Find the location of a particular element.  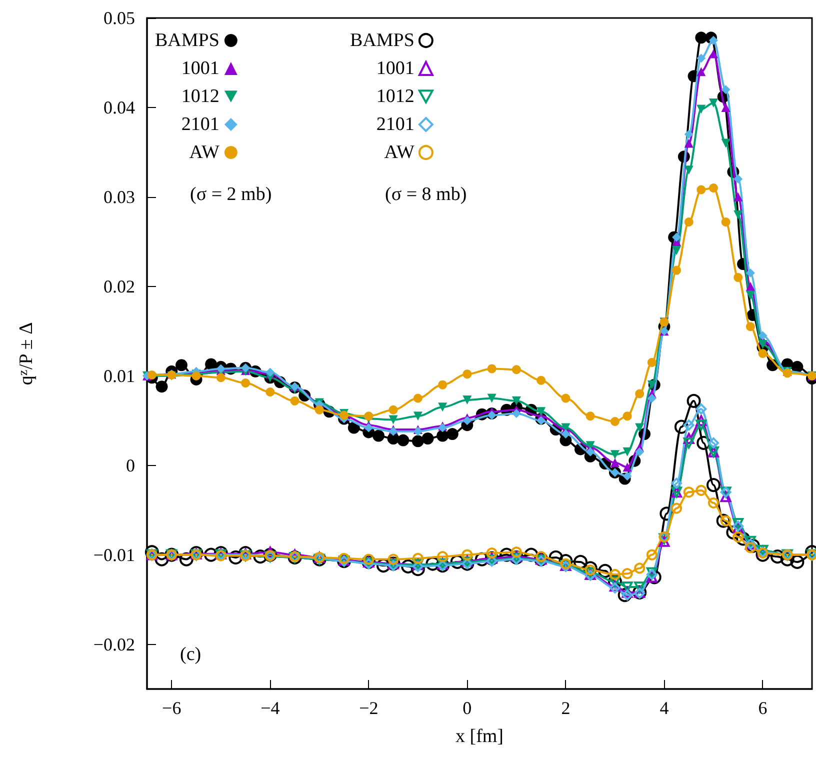

annotation: (c) is located at coordinates (191, 654).